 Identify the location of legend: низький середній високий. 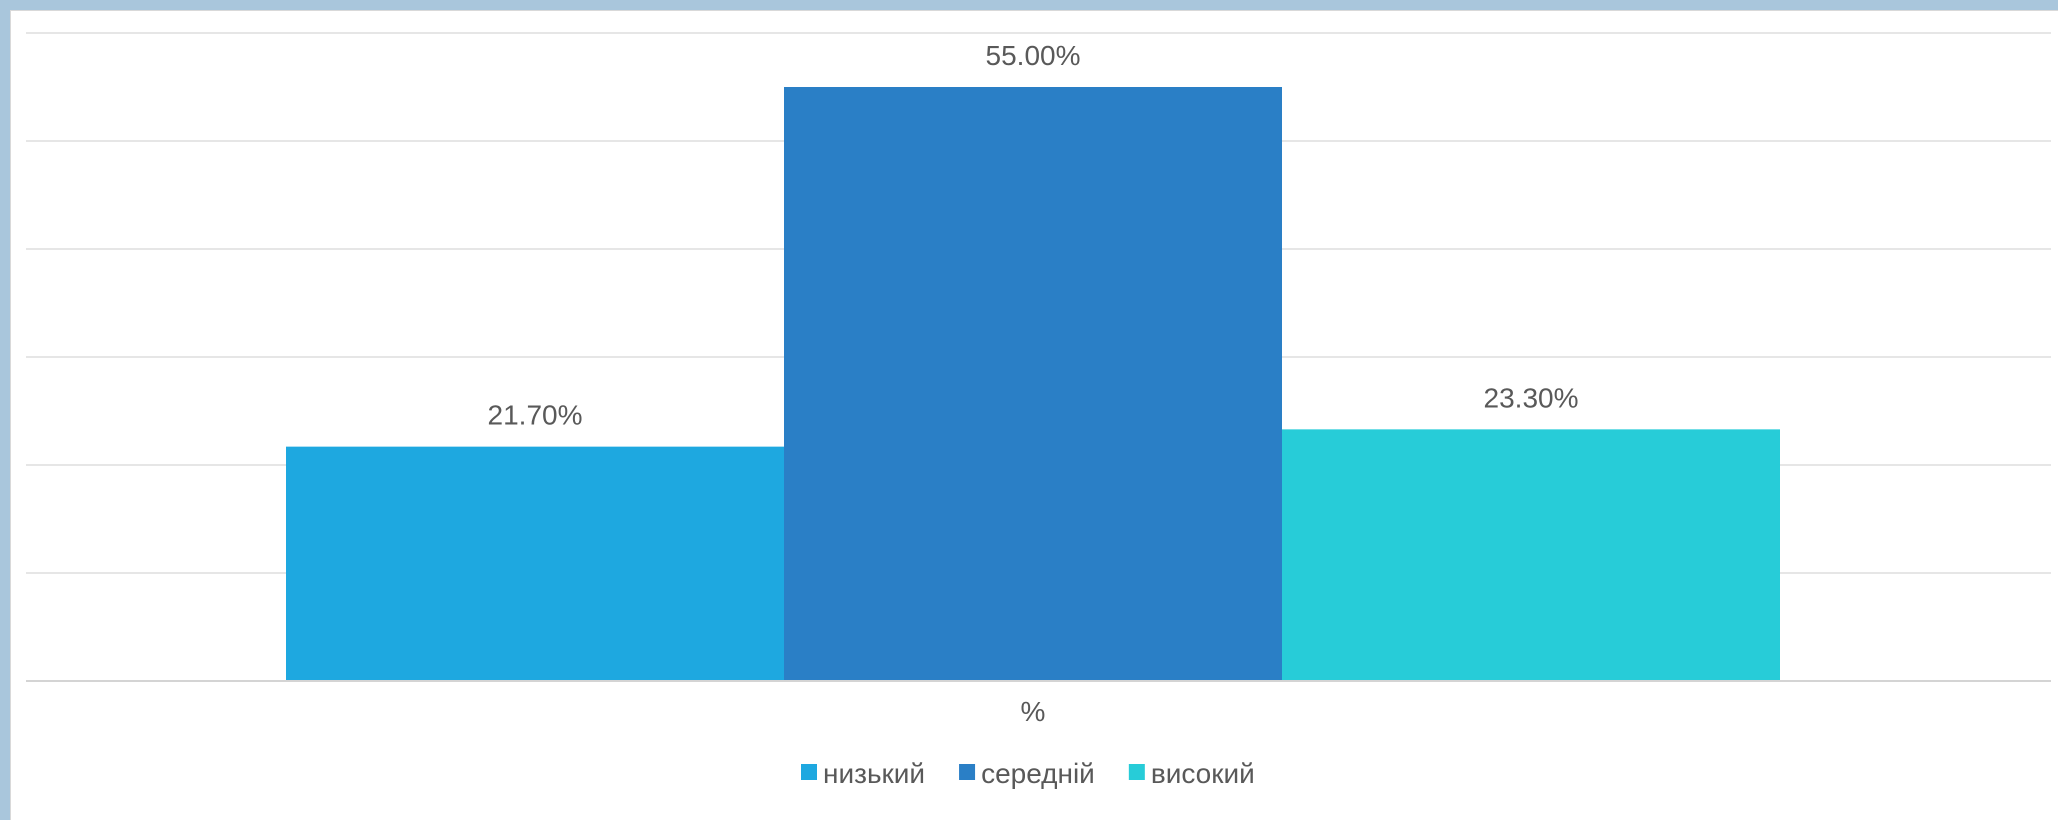
(1028, 773).